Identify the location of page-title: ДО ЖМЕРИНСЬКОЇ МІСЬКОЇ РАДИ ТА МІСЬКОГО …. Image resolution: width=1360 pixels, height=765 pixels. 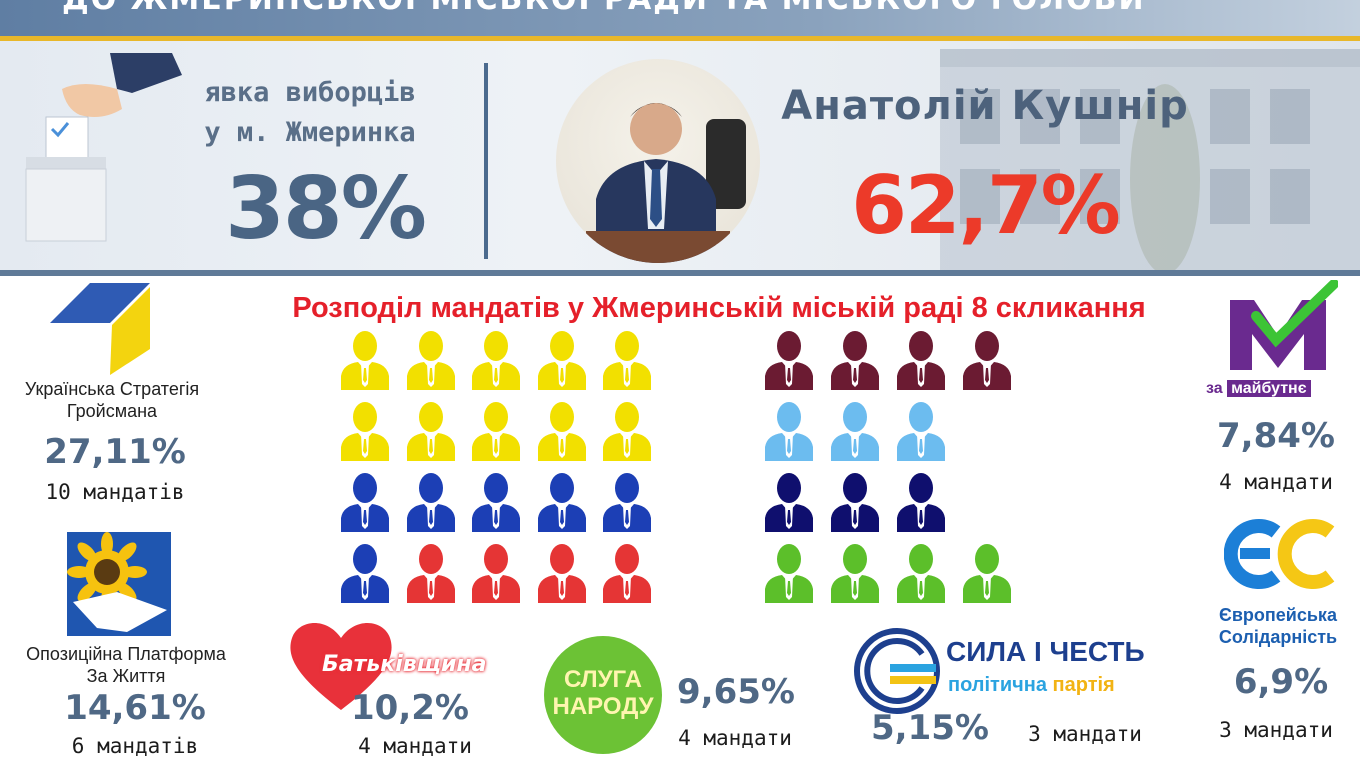
(604, 8).